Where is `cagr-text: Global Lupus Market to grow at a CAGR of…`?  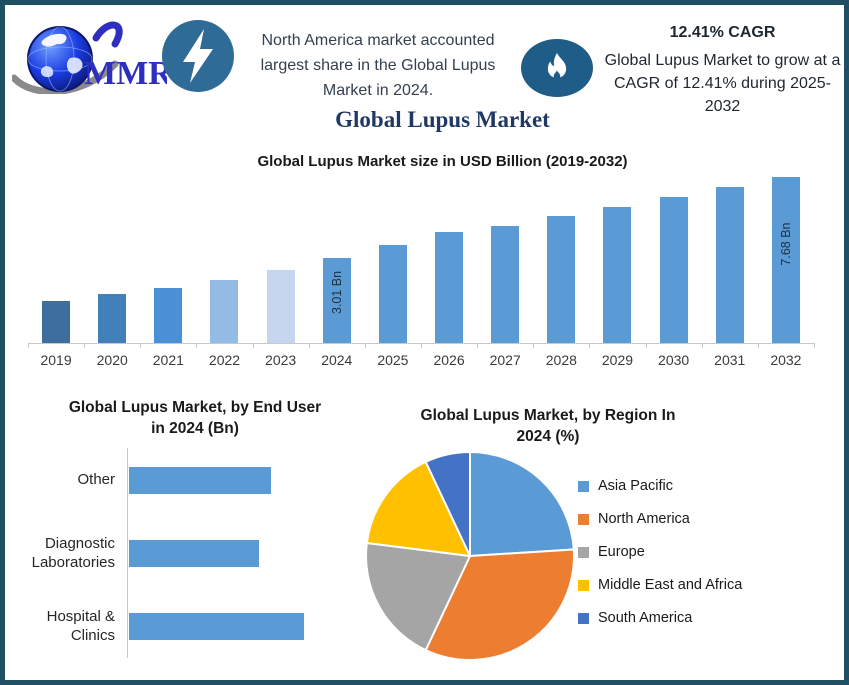 cagr-text: Global Lupus Market to grow at a CAGR of… is located at coordinates (722, 84).